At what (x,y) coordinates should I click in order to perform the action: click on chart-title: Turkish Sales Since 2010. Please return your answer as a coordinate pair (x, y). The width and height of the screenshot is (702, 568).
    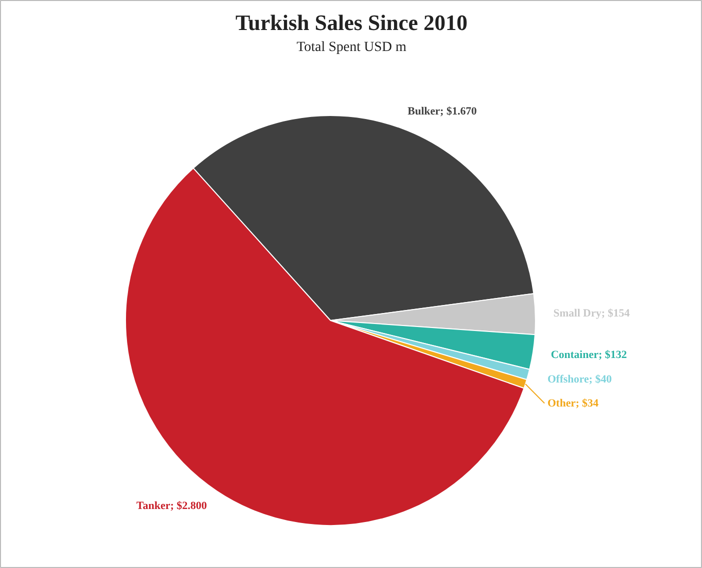
    Looking at the image, I should click on (351, 22).